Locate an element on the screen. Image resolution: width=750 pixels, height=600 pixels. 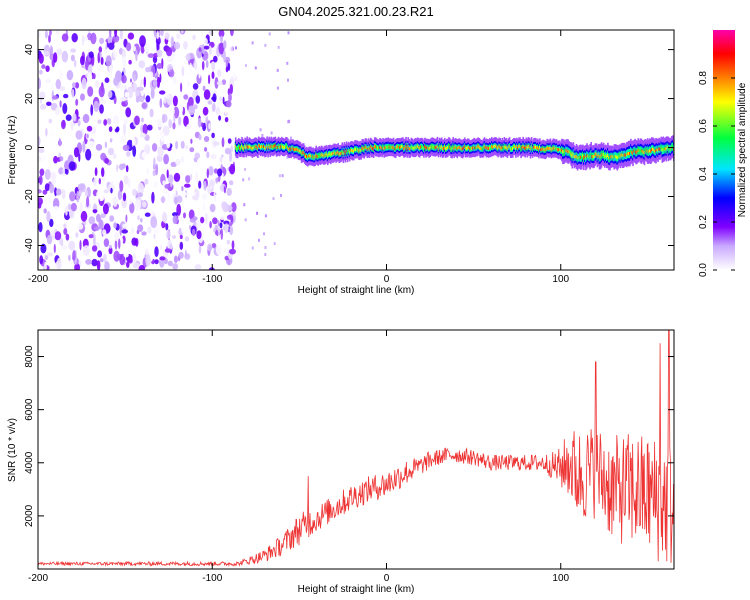
colorbar-tick-label: 0.8 is located at coordinates (703, 78).